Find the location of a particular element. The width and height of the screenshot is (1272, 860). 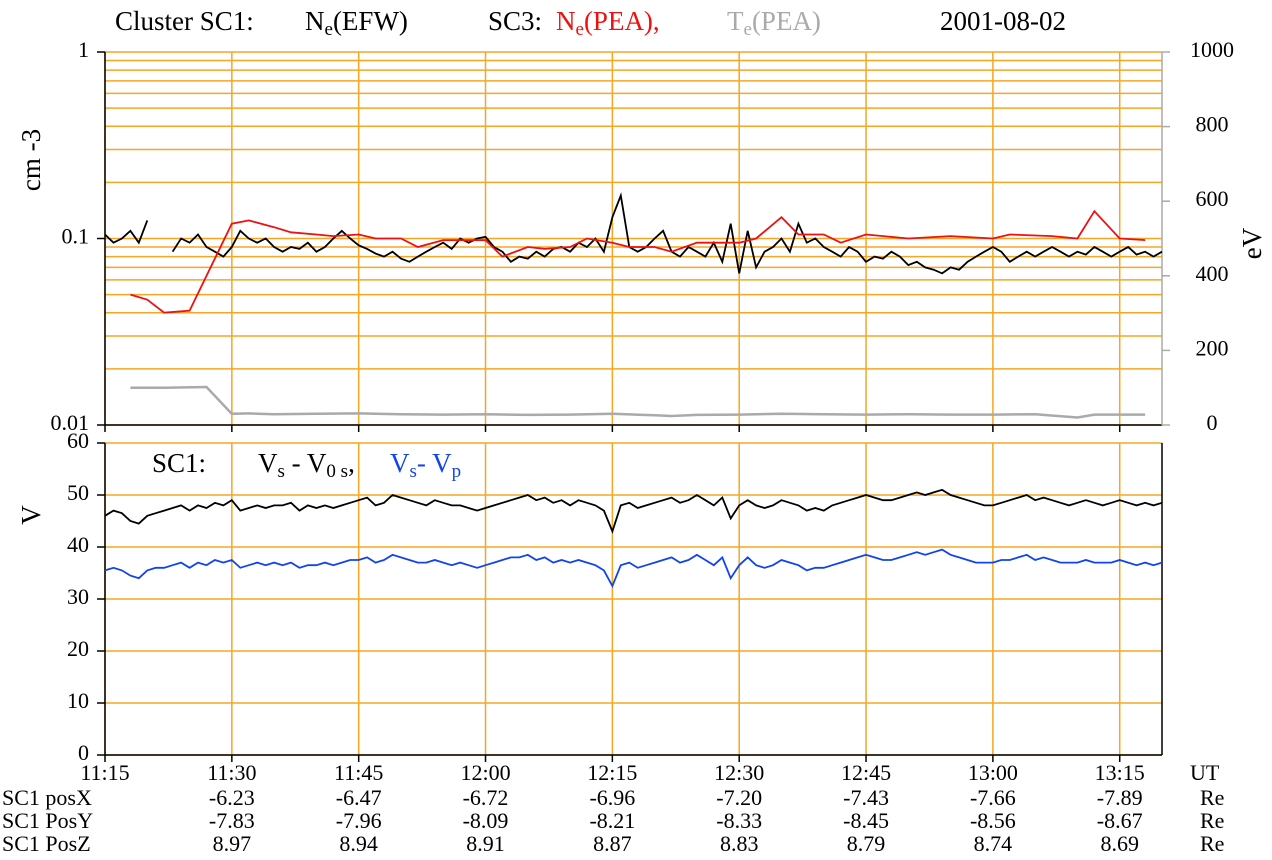

y-tick-label: 0.1 is located at coordinates (76, 236).